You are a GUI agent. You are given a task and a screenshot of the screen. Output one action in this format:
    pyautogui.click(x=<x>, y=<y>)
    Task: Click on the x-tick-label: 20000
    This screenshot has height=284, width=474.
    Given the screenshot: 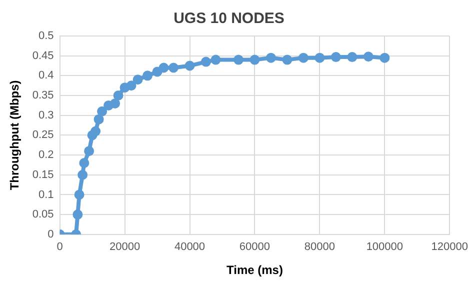 What is the action you would take?
    pyautogui.click(x=124, y=247)
    